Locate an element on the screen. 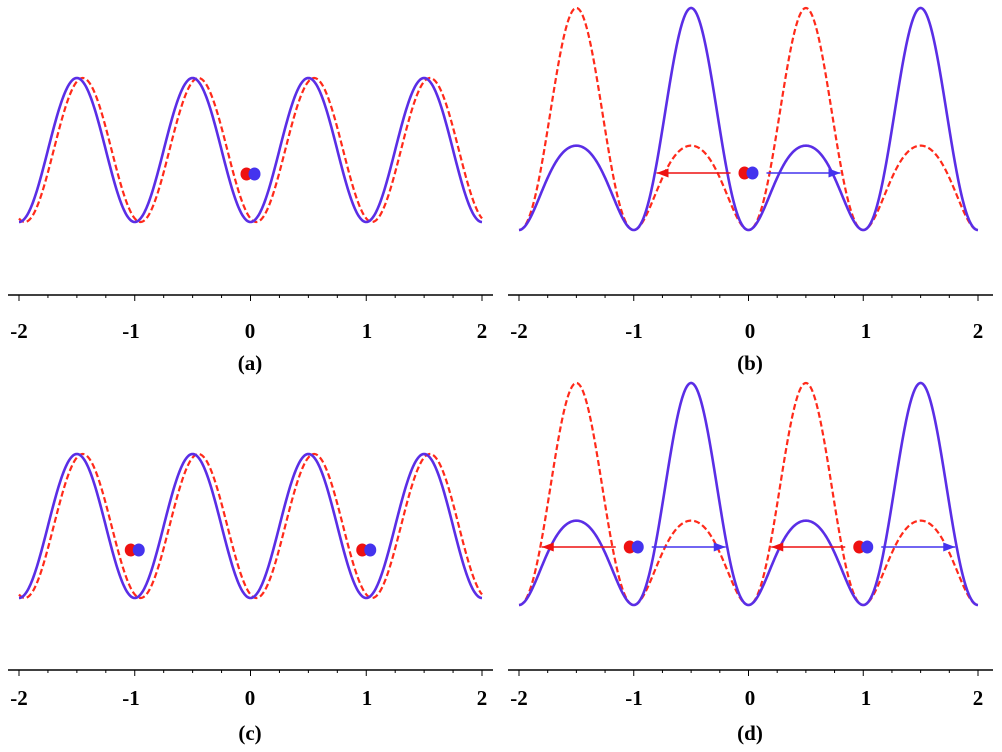  panel-label: (a) is located at coordinates (250, 363).